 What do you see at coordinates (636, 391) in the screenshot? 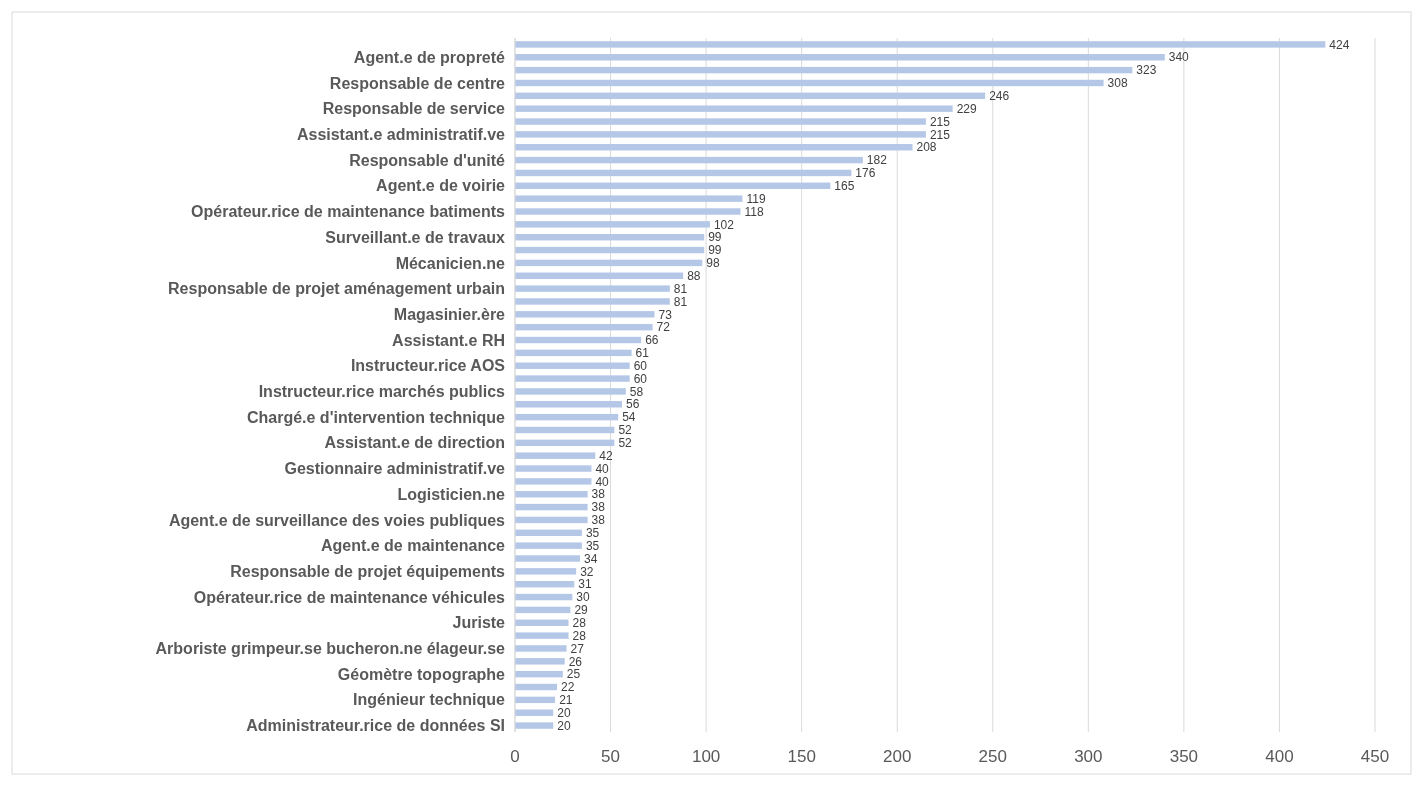
I see `data-label: 58` at bounding box center [636, 391].